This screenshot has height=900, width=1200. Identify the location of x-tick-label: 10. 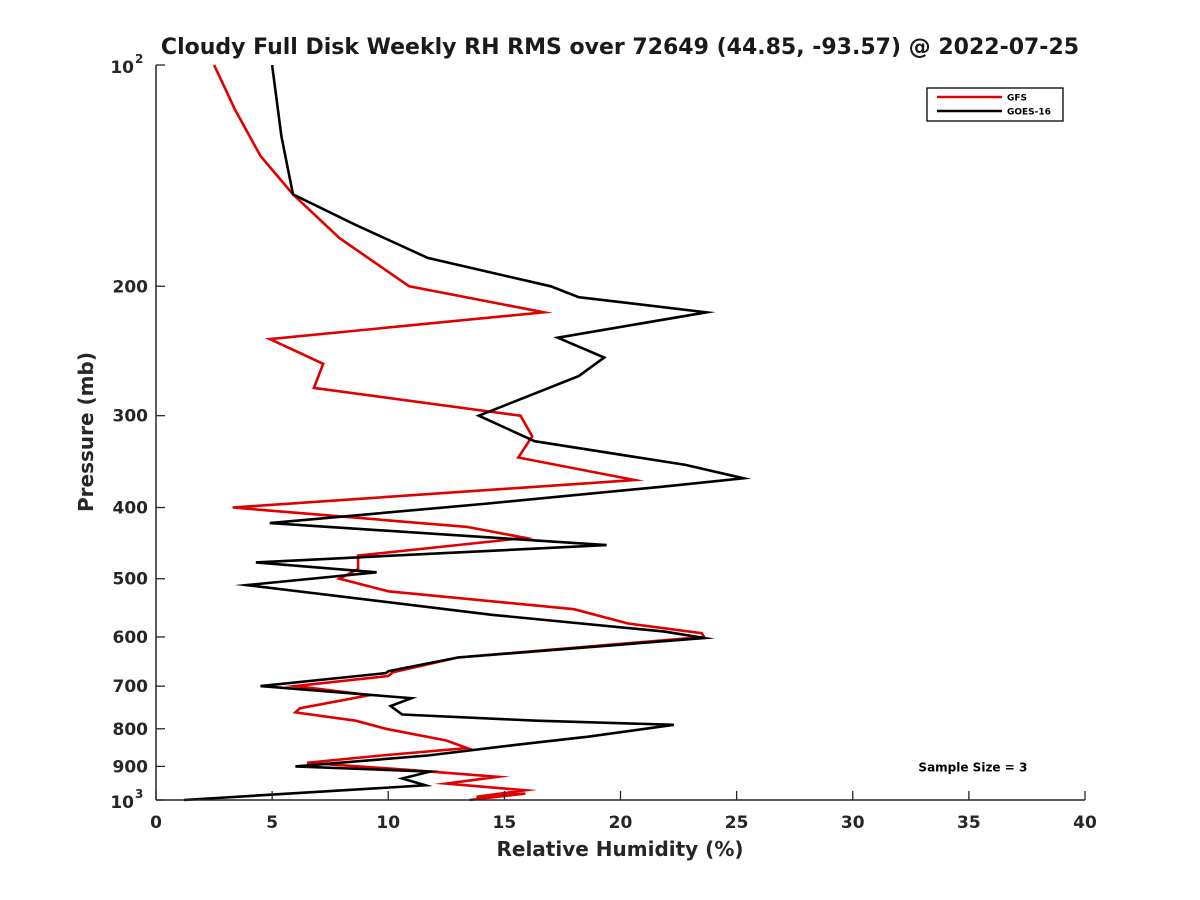
(388, 823).